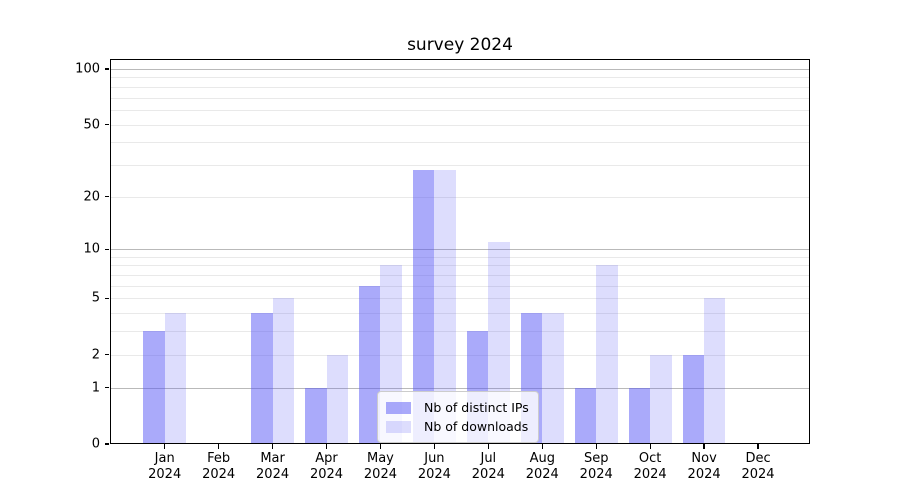  What do you see at coordinates (542, 458) in the screenshot?
I see `x-tick-label-month: Aug` at bounding box center [542, 458].